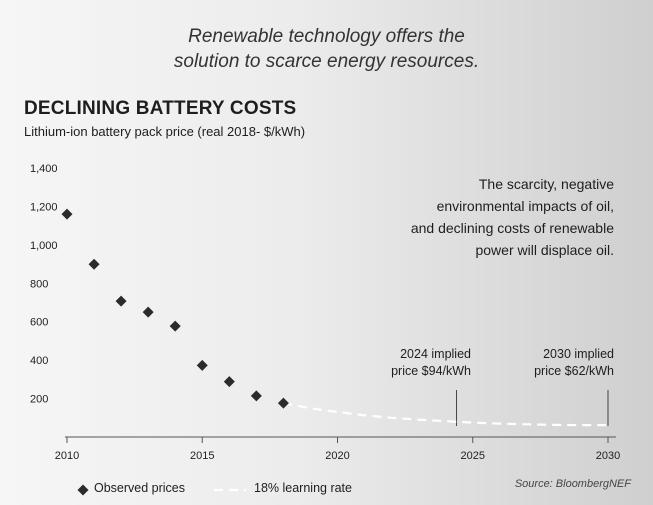 This screenshot has width=653, height=505. Describe the element at coordinates (574, 363) in the screenshot. I see `annotation-2030: 2030 implied price $62/kWh` at that location.